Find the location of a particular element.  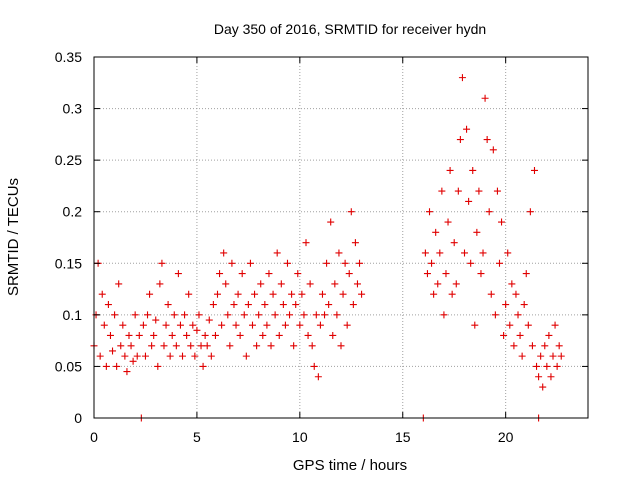

x-tick-label: 20 is located at coordinates (506, 437).